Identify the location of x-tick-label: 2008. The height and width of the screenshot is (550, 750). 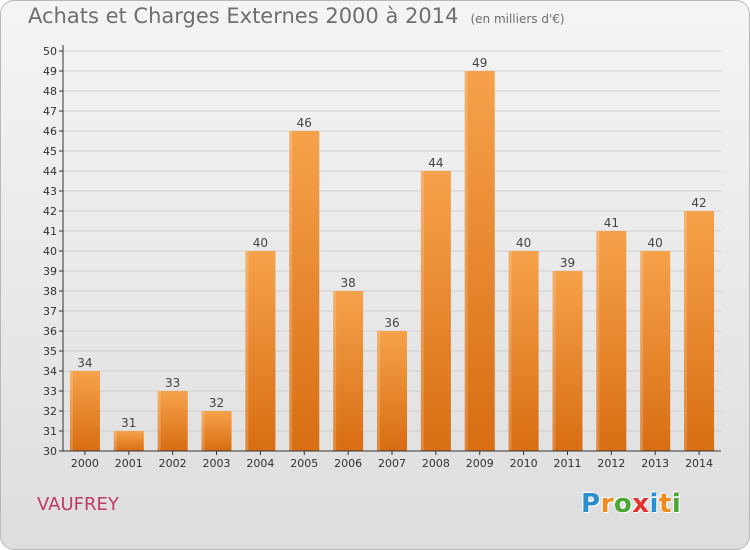
(436, 463).